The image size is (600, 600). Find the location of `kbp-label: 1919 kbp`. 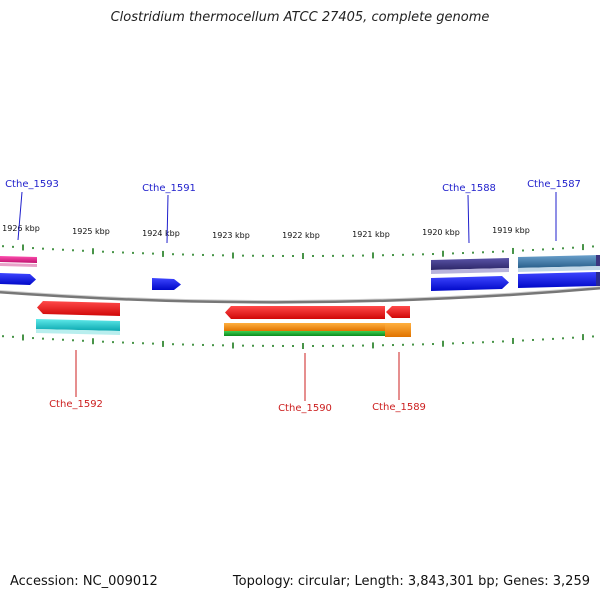

kbp-label: 1919 kbp is located at coordinates (511, 230).